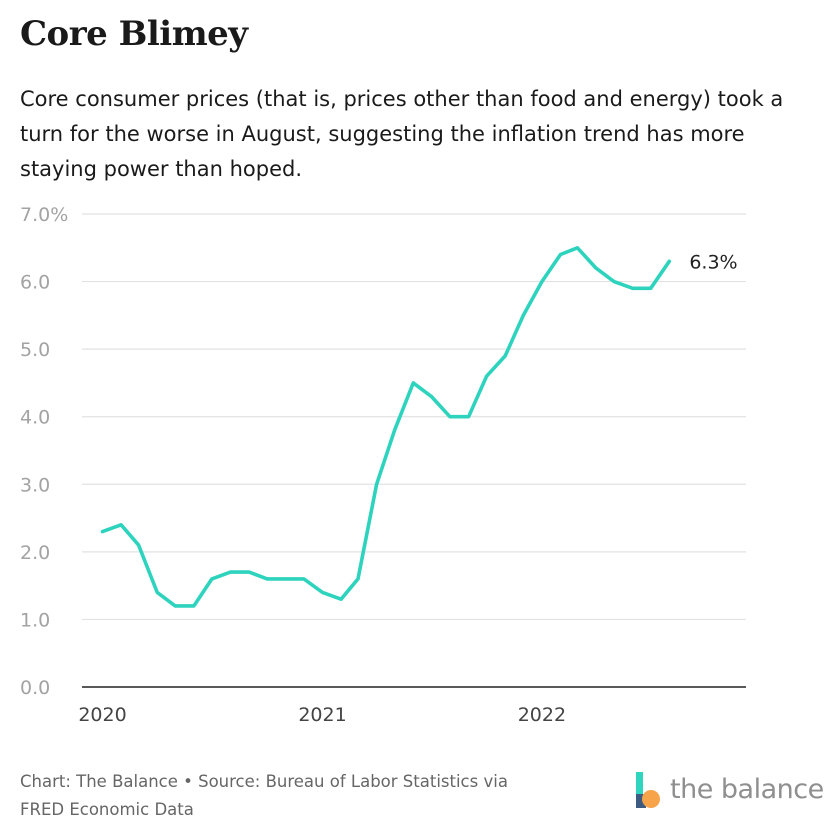 This screenshot has height=840, width=840. What do you see at coordinates (35, 350) in the screenshot?
I see `y-tick-label: 5.0` at bounding box center [35, 350].